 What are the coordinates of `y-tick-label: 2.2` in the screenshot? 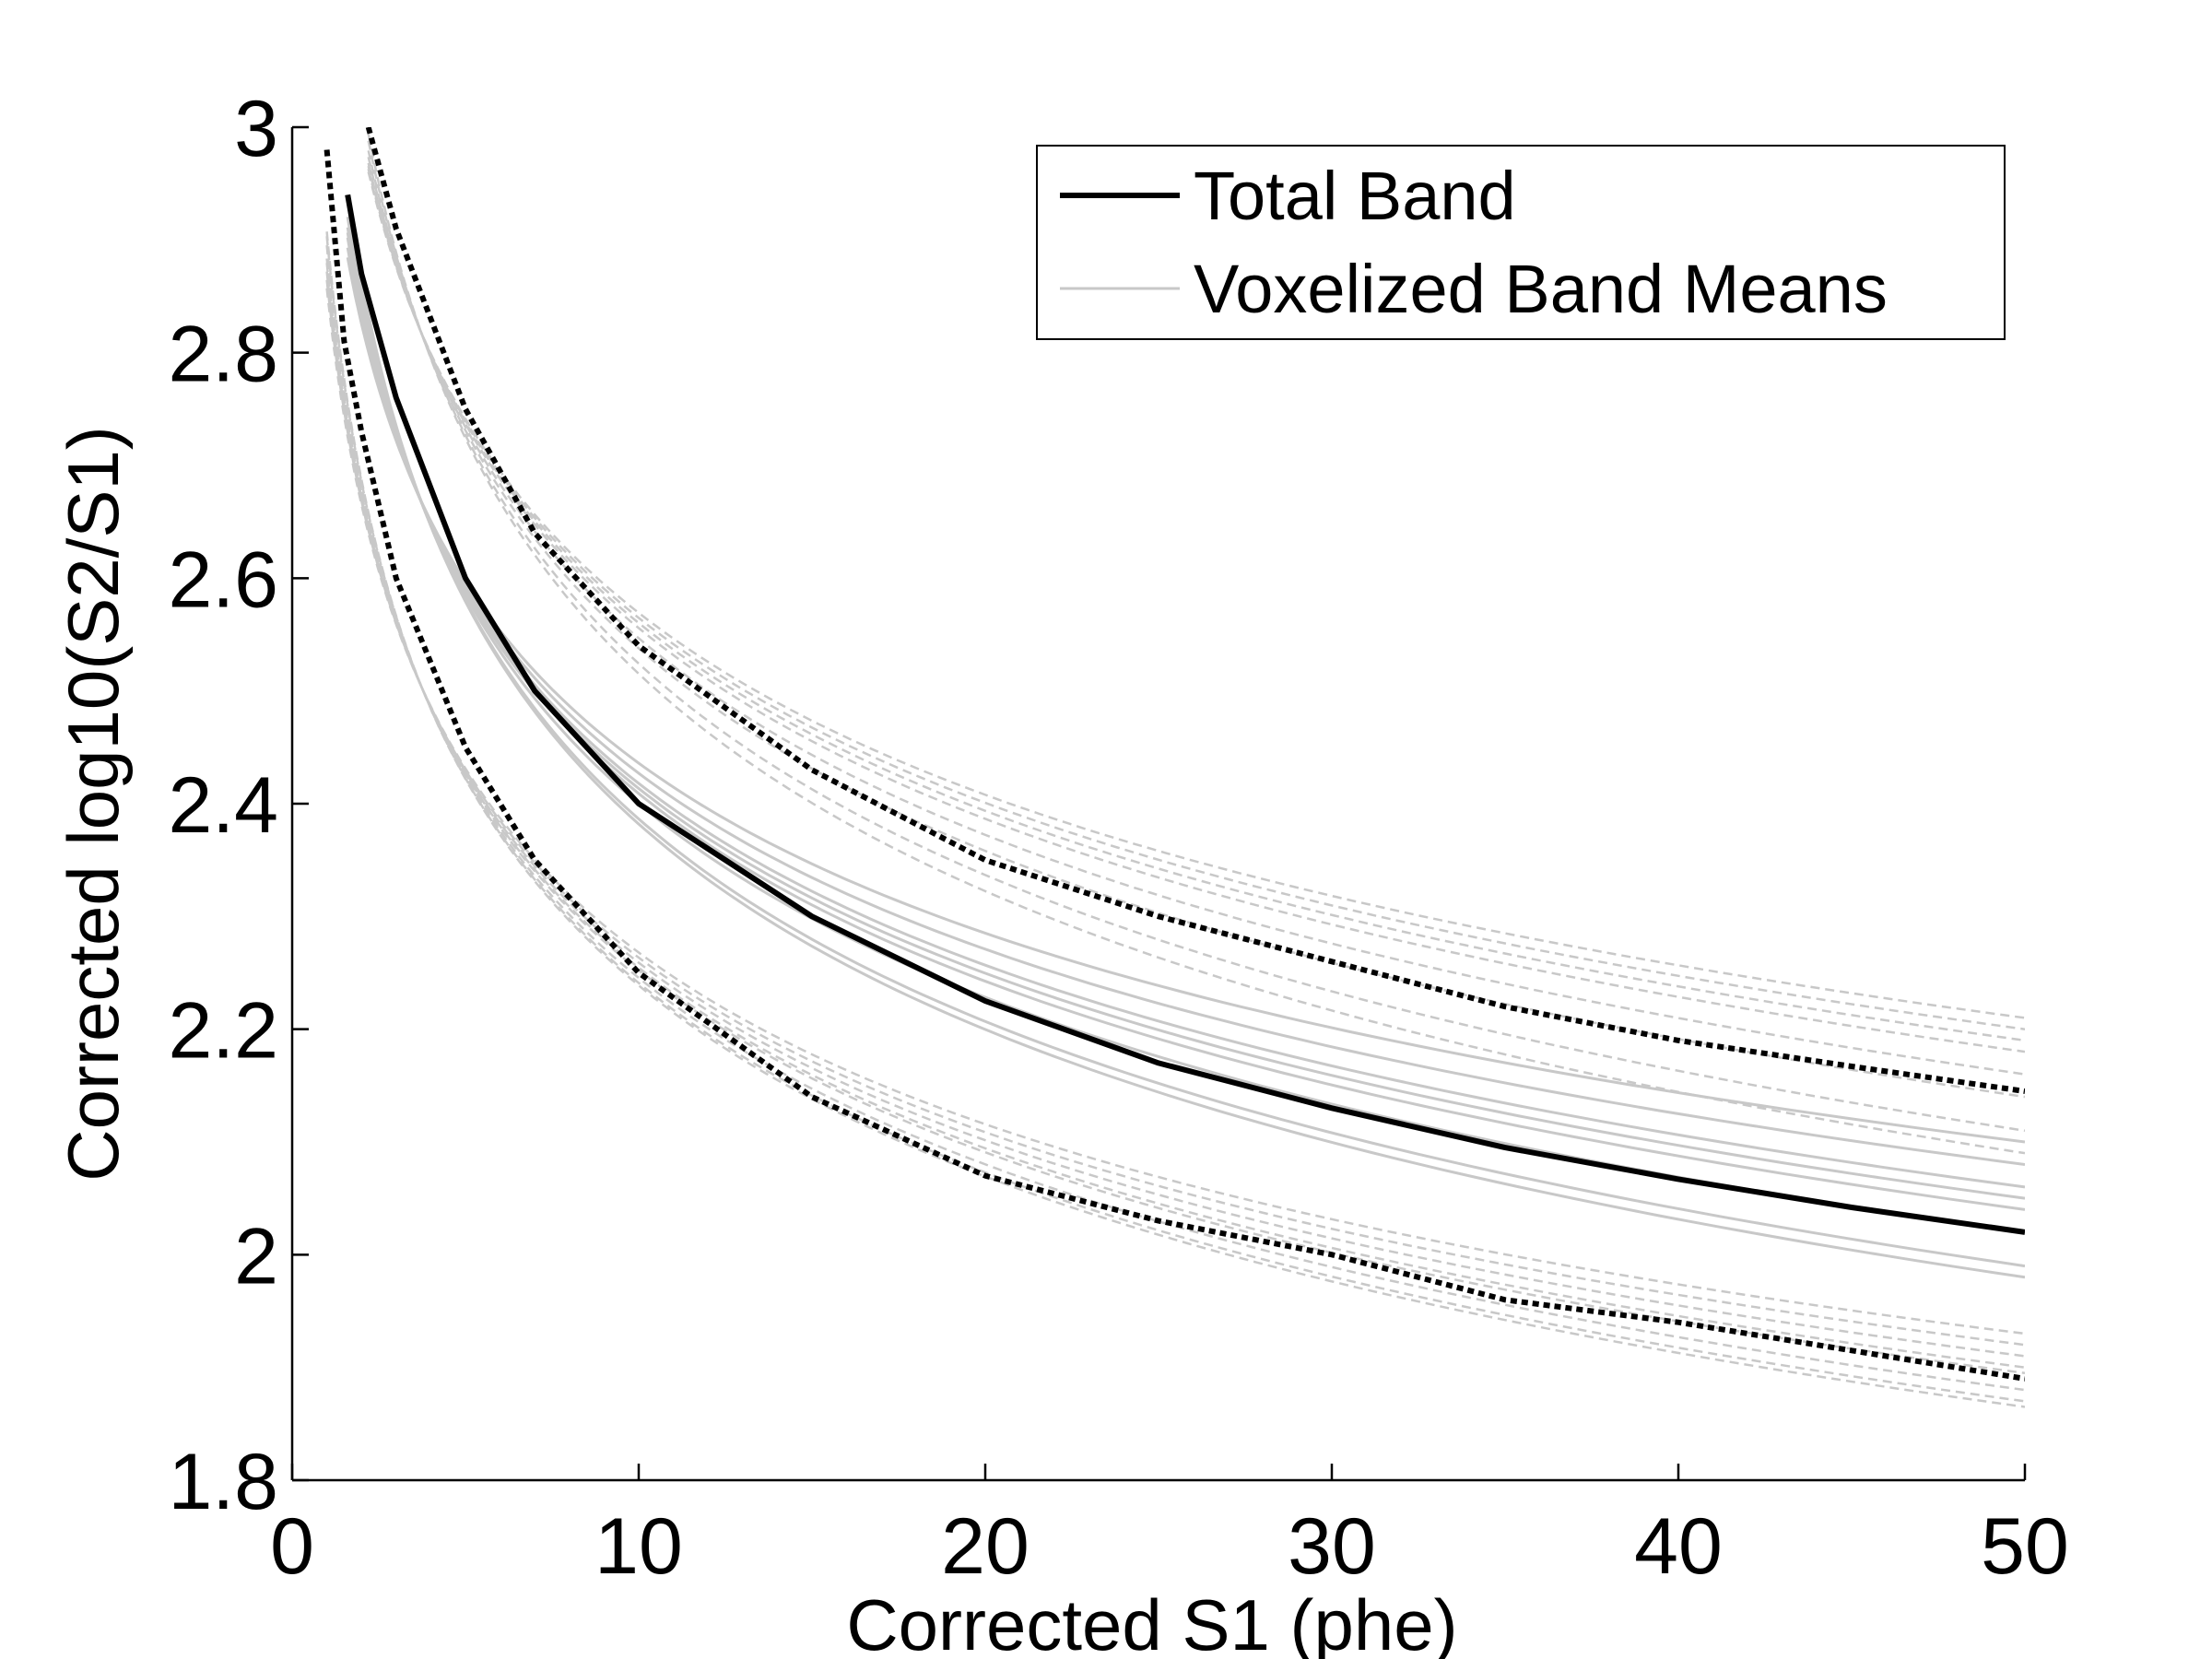 It's located at (223, 1031).